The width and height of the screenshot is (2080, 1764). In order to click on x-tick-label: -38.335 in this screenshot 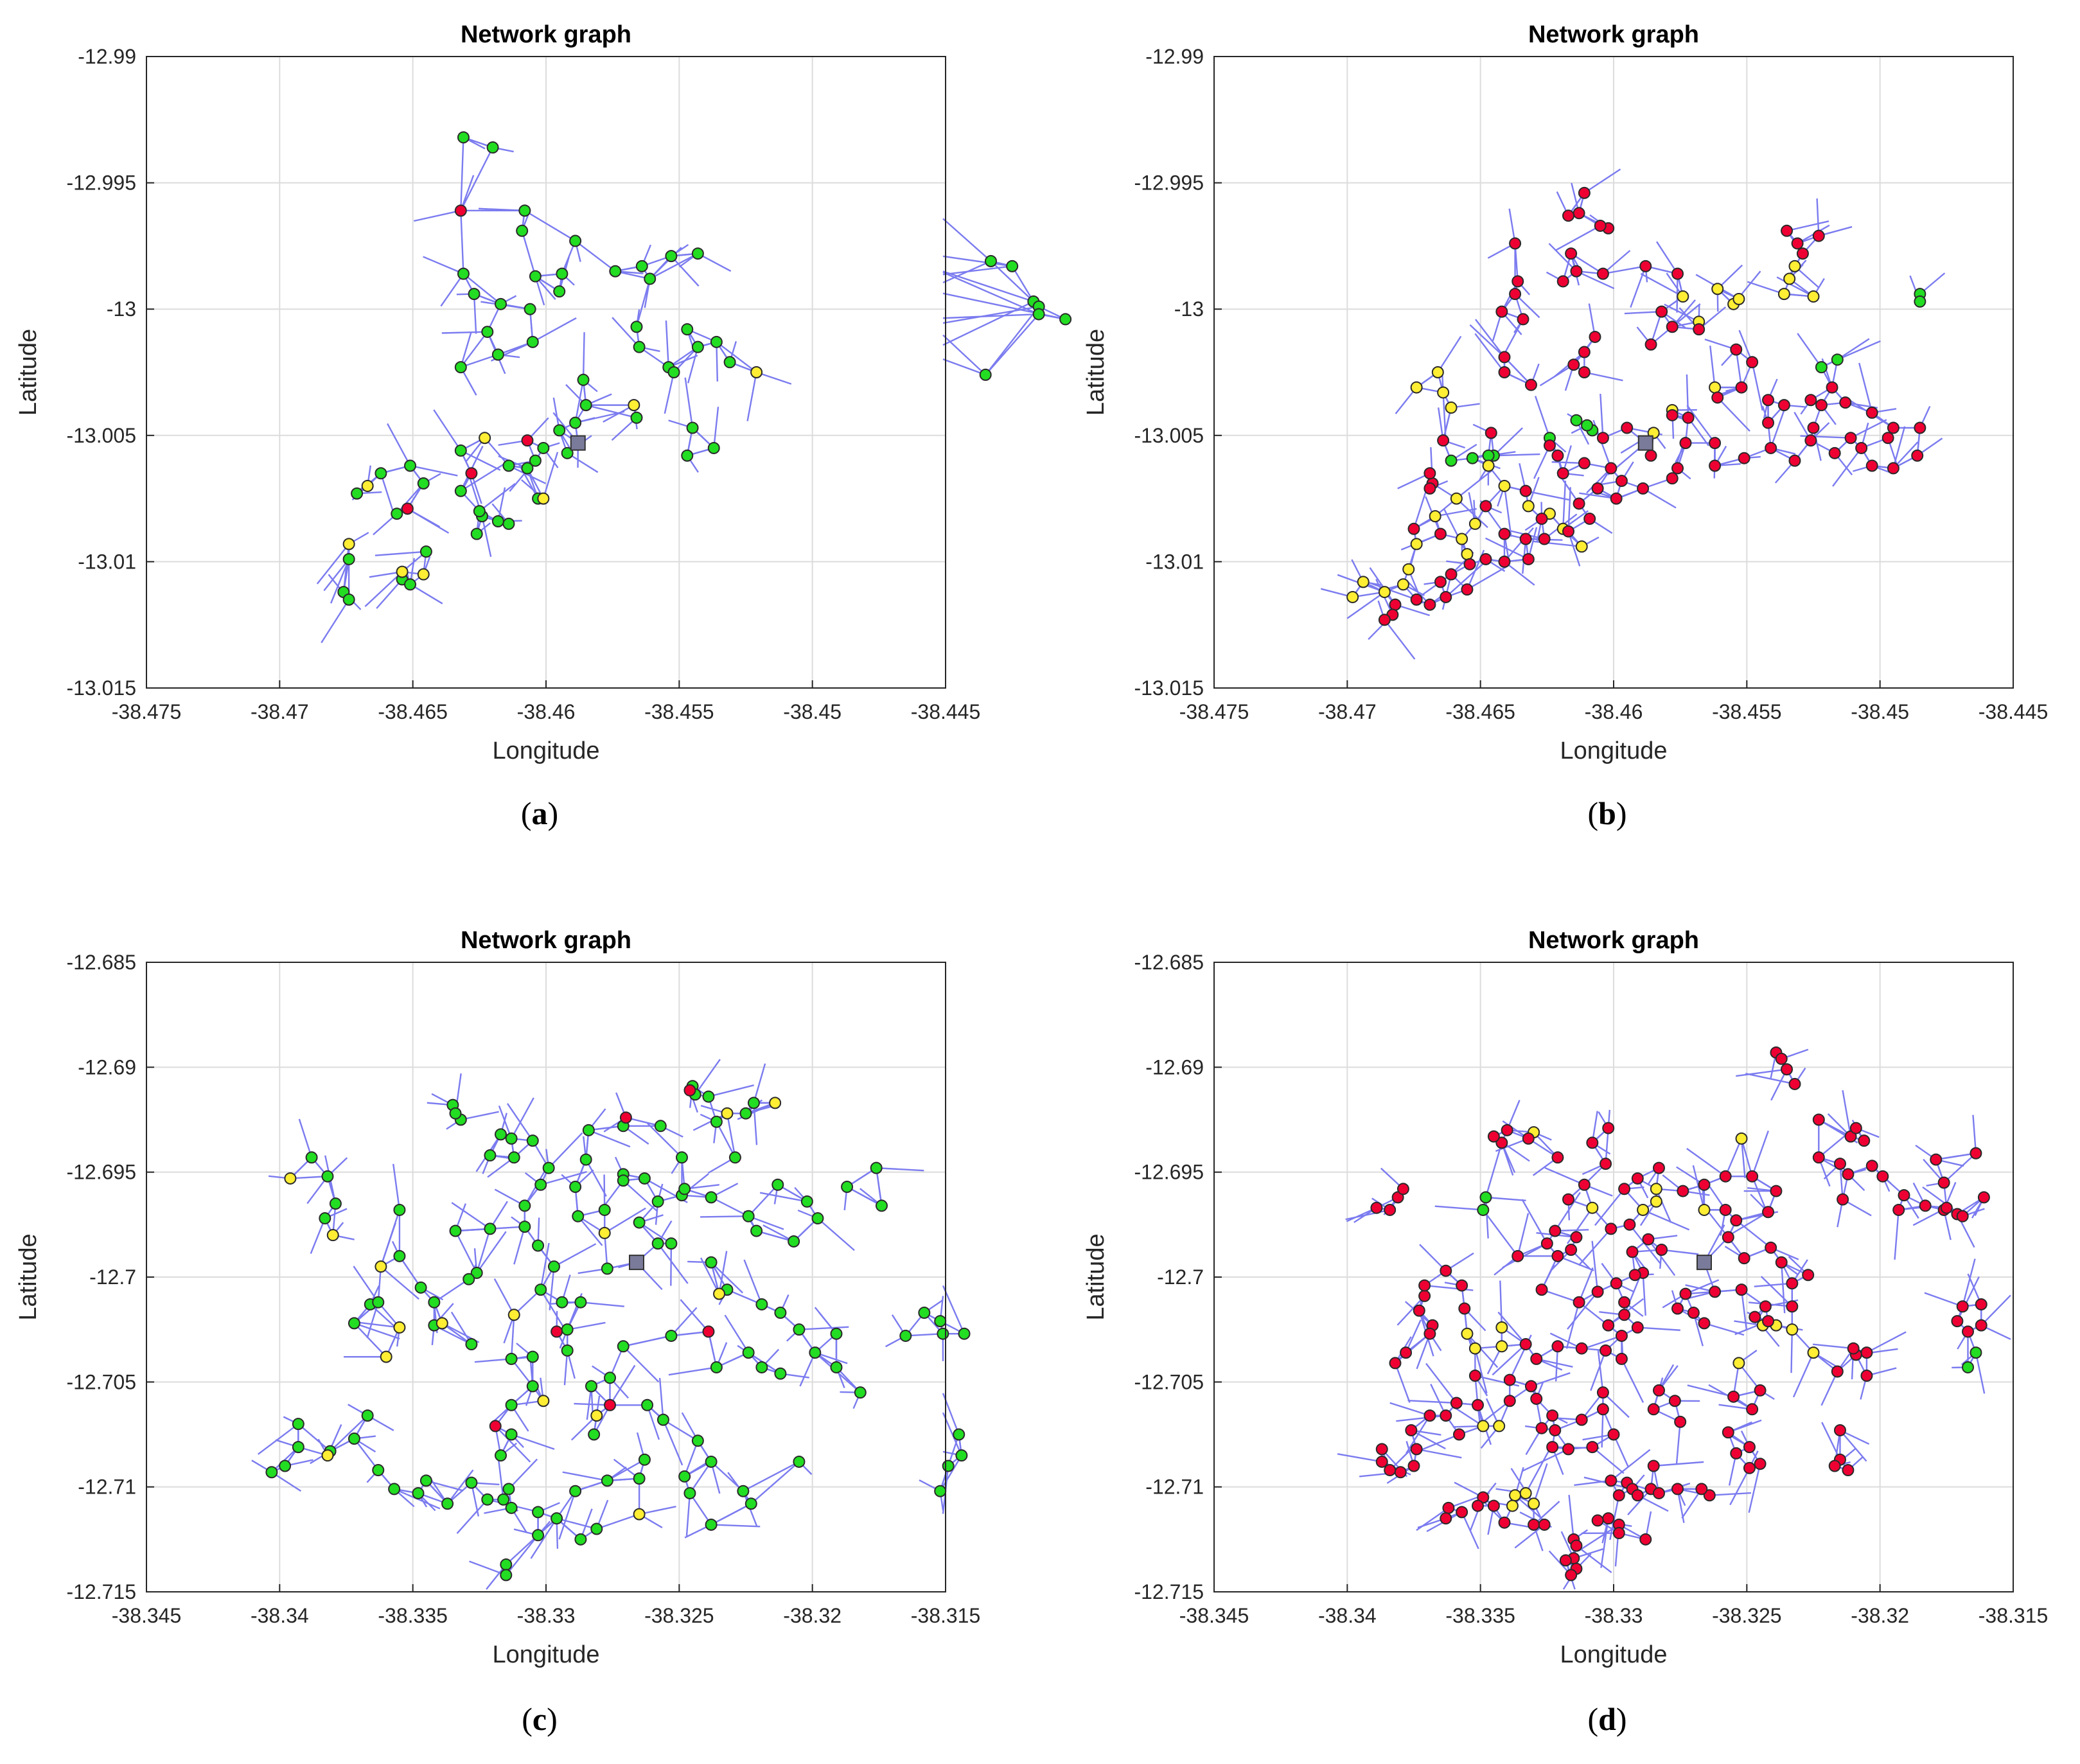, I will do `click(1480, 1615)`.